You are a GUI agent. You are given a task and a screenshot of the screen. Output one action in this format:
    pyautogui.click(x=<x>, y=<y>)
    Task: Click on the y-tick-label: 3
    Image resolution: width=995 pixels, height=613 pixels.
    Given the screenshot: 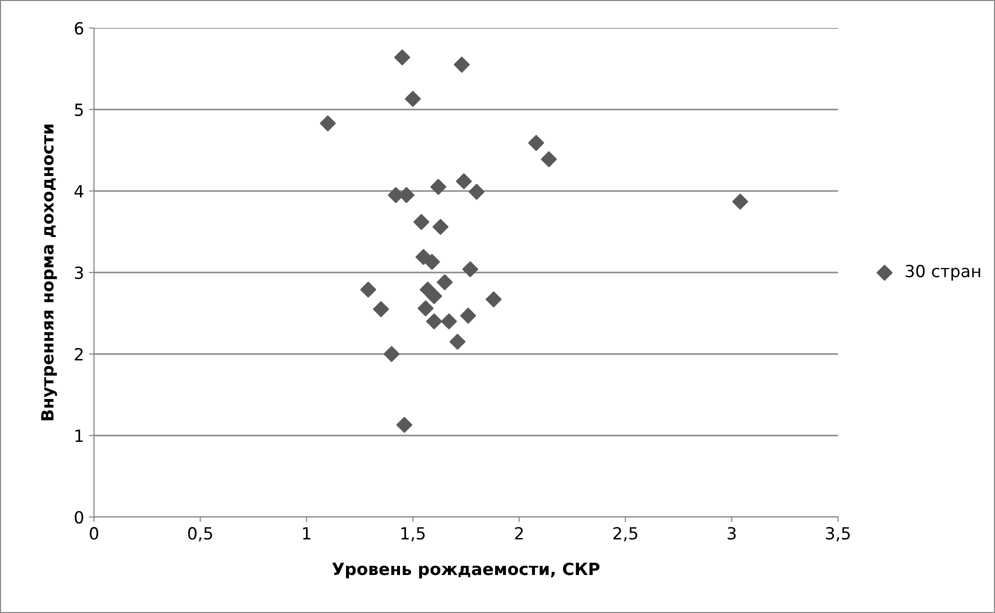 What is the action you would take?
    pyautogui.click(x=78, y=273)
    